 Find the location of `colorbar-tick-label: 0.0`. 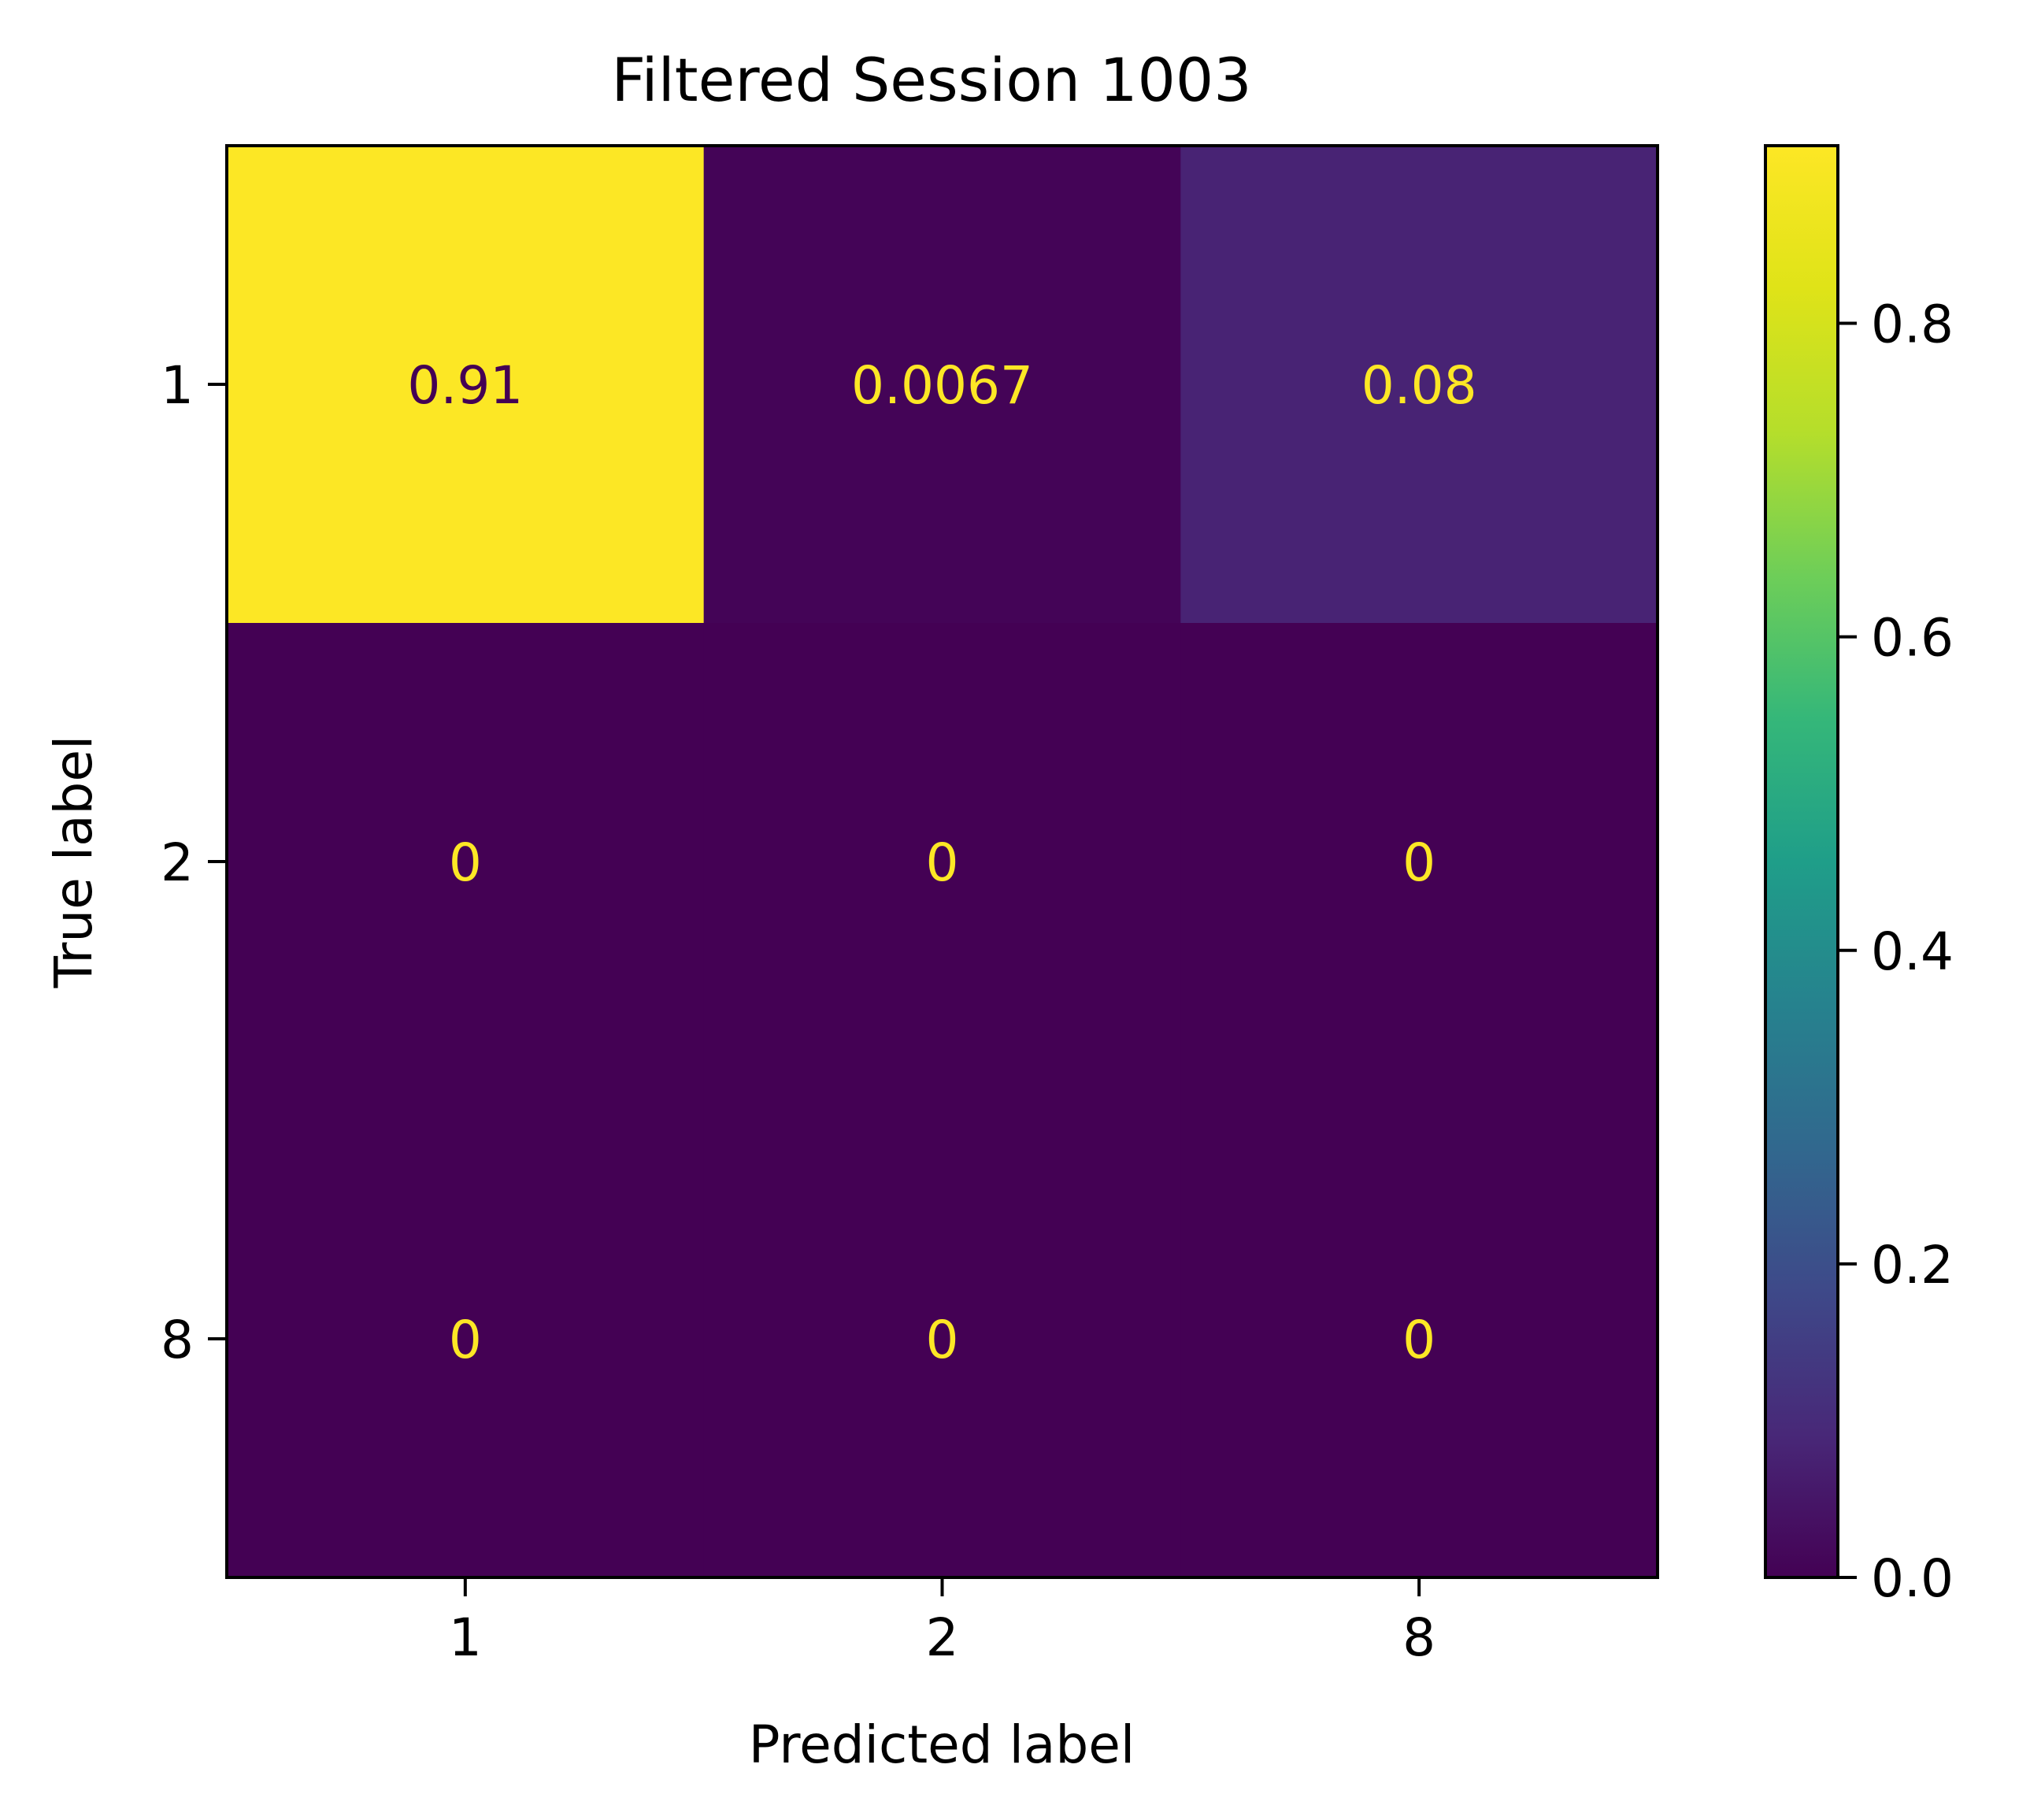

colorbar-tick-label: 0.0 is located at coordinates (1912, 1578).